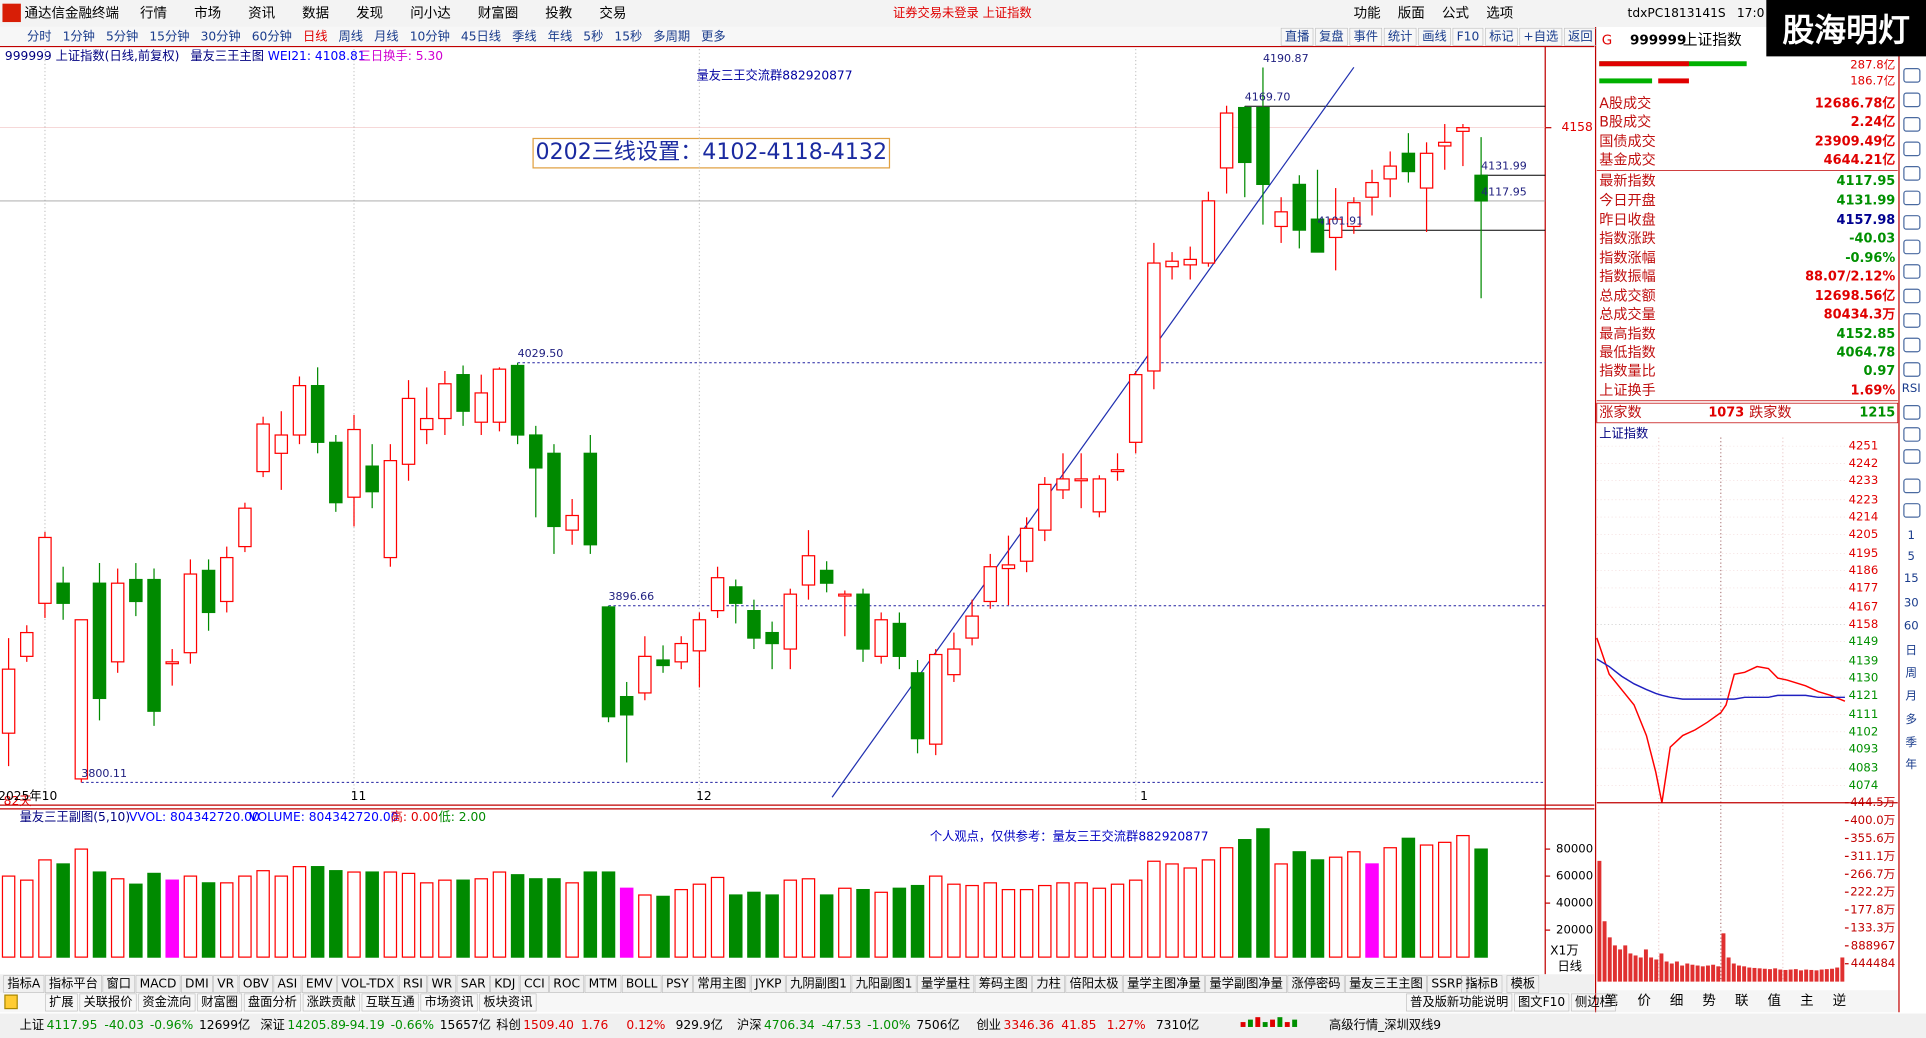 This screenshot has width=1926, height=1038. What do you see at coordinates (560, 36) in the screenshot?
I see `period-button: 年线` at bounding box center [560, 36].